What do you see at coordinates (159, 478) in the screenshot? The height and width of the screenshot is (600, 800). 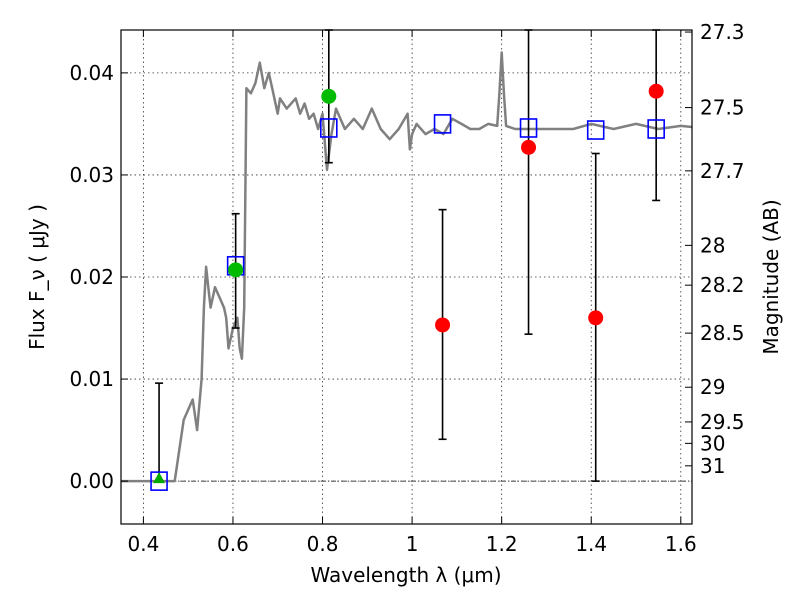 I see `triangle-point` at bounding box center [159, 478].